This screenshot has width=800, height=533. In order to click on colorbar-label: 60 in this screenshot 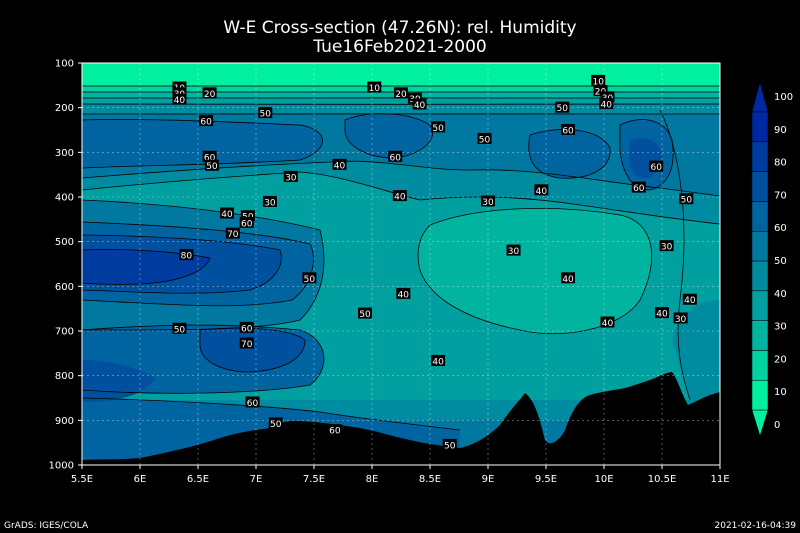, I will do `click(780, 228)`.